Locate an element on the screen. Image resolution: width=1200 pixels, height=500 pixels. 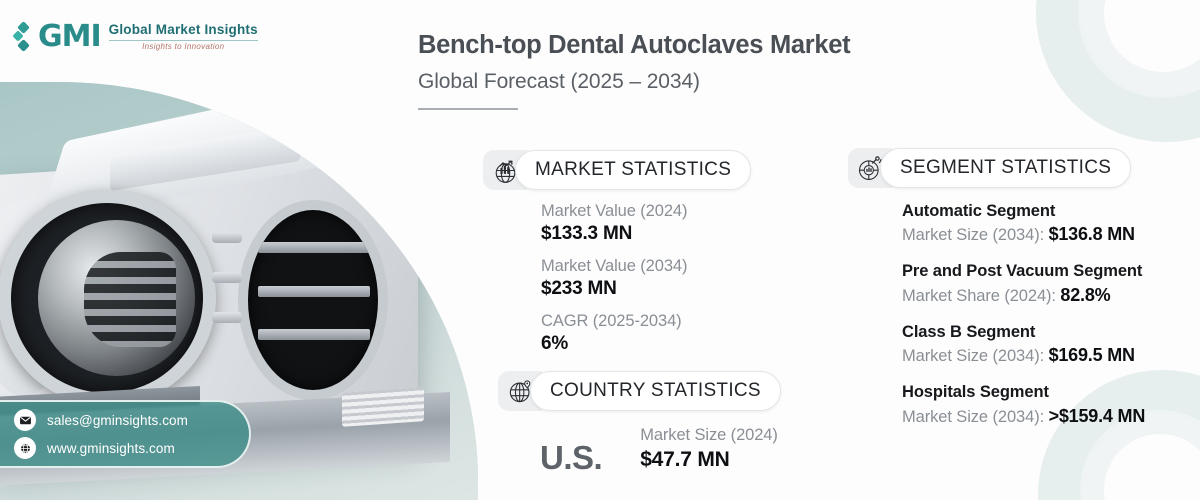
machine-vents is located at coordinates (383, 407).